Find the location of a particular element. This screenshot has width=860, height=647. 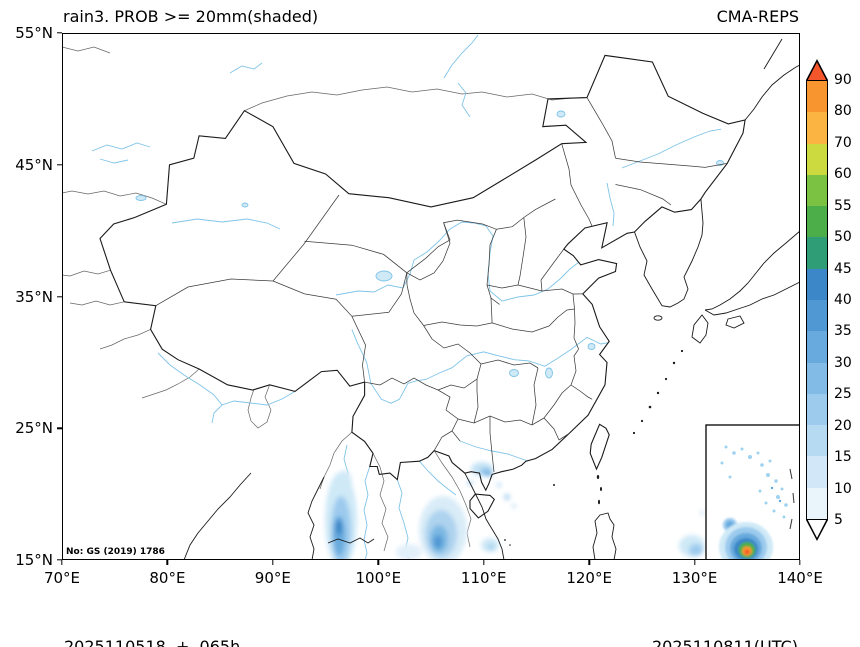

y-axis-label: 15°N is located at coordinates (34, 560).